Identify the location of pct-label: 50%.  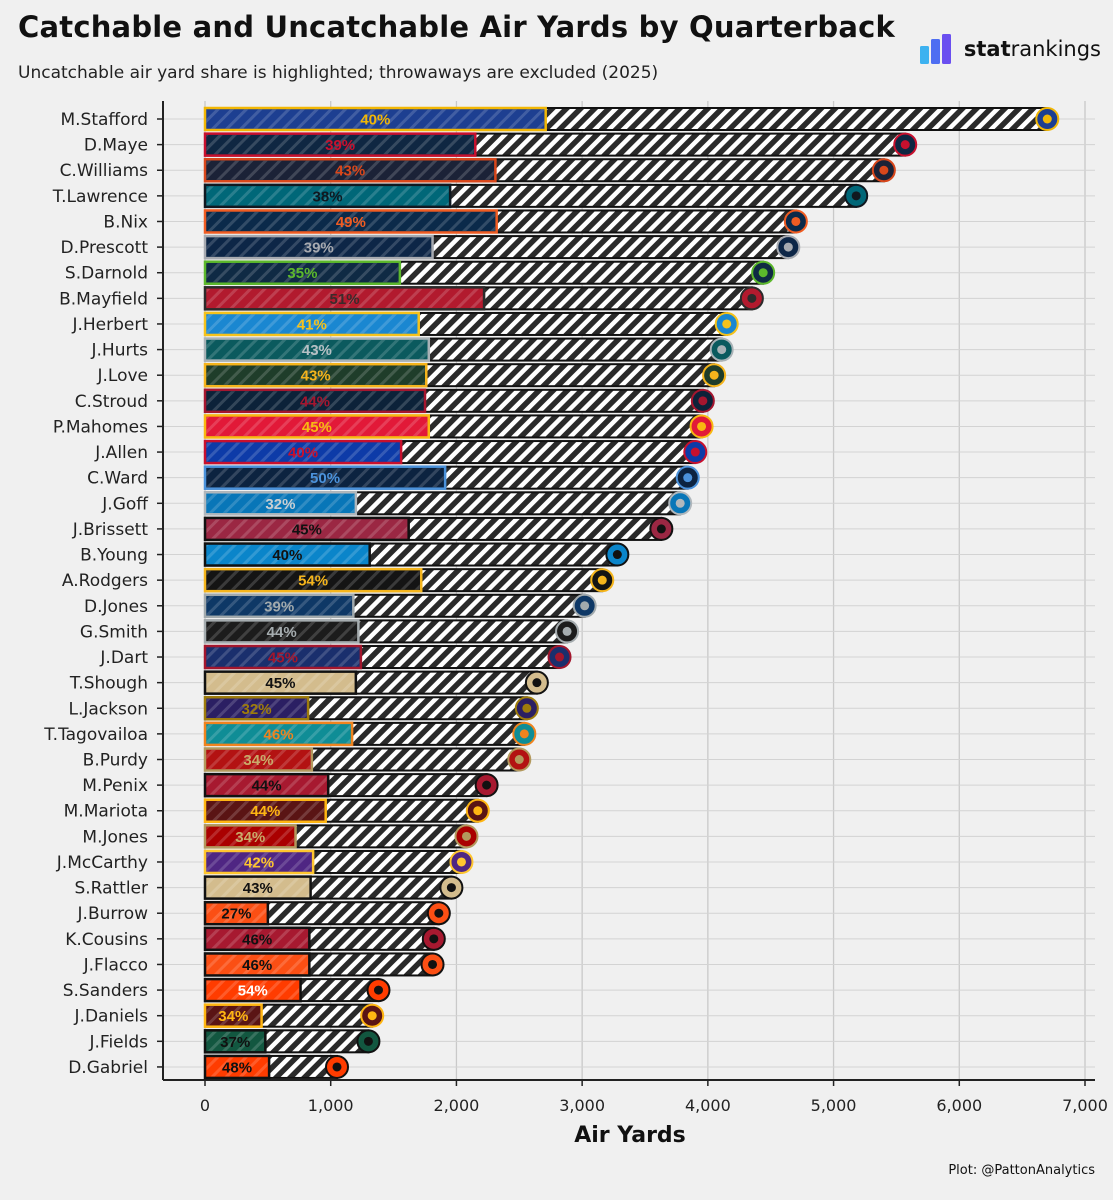
(325, 478).